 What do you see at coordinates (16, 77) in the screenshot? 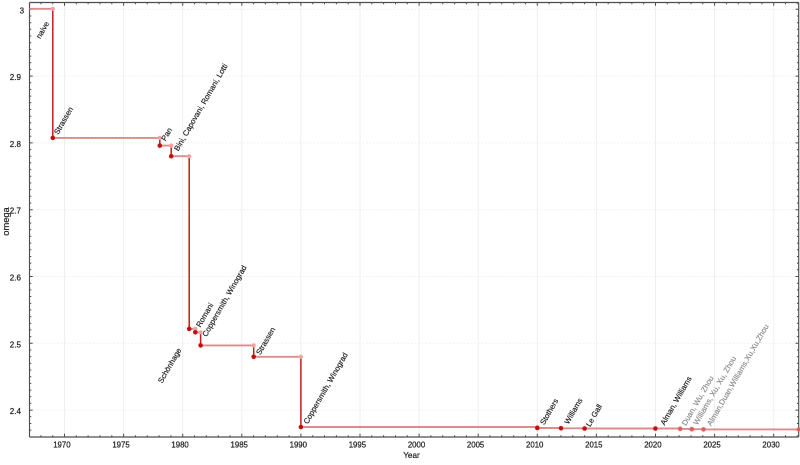
I see `svg-text: 2.9` at bounding box center [16, 77].